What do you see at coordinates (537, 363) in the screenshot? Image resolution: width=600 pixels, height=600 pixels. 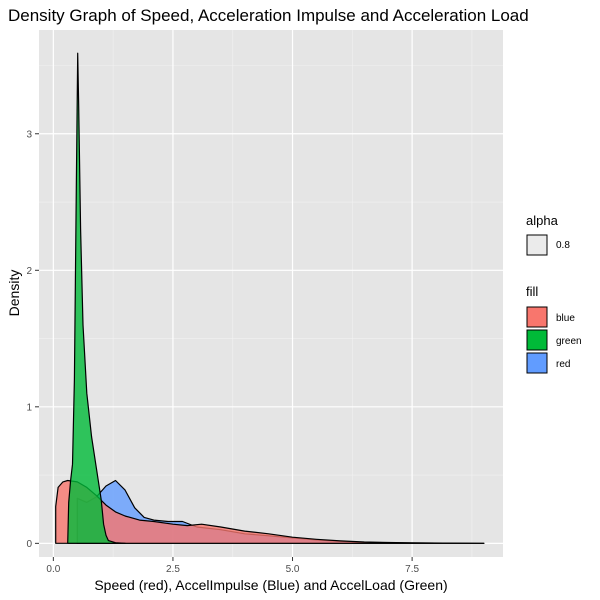 I see `legend-key-red` at bounding box center [537, 363].